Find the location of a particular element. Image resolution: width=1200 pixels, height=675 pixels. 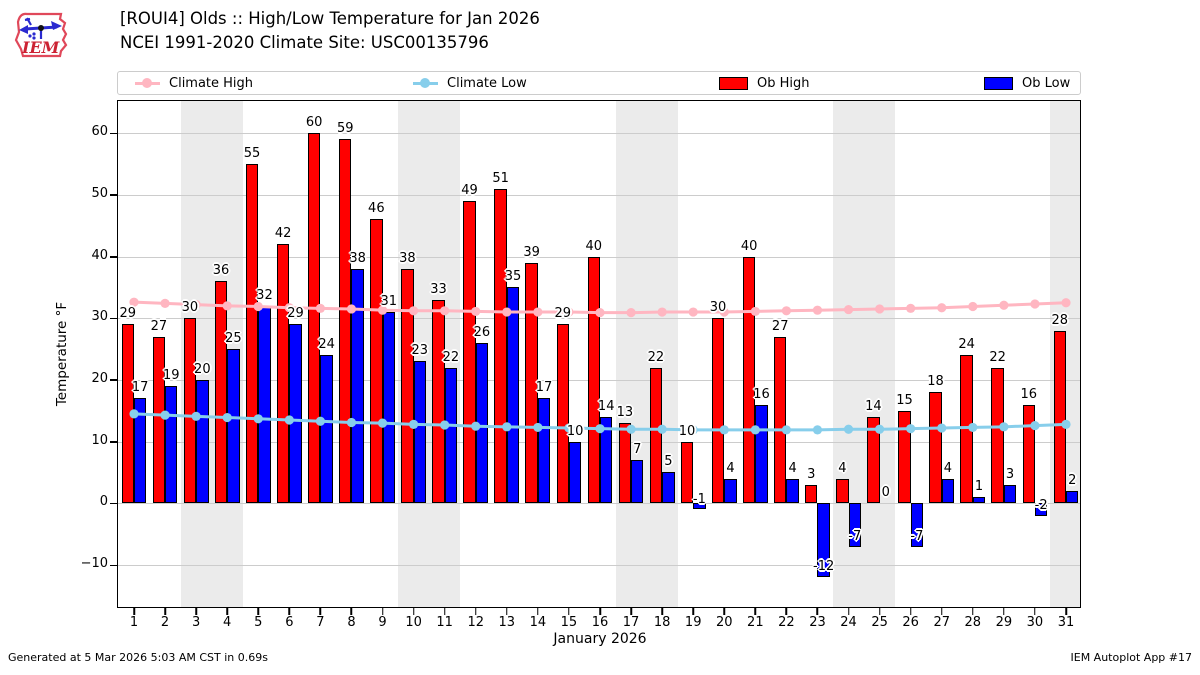

bar-value-label: 10 is located at coordinates (575, 431).